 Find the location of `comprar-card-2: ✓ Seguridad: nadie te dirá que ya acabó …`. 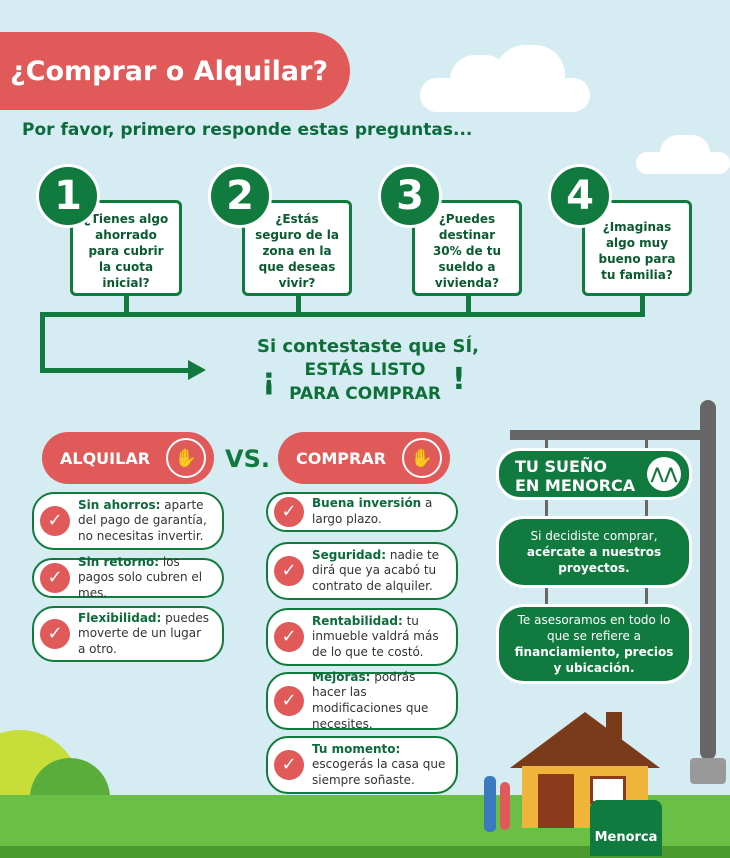

comprar-card-2: ✓ Seguridad: nadie te dirá que ya acabó … is located at coordinates (362, 571).